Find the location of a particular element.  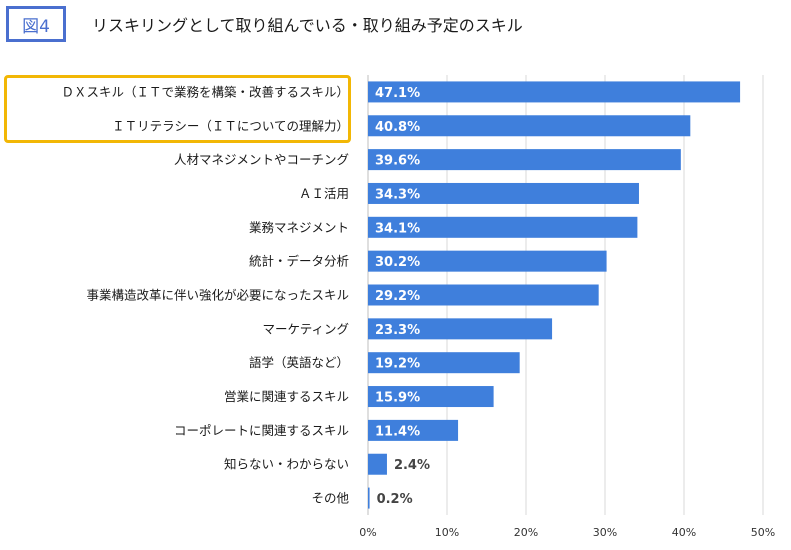

value-label: 39.6% is located at coordinates (397, 161).